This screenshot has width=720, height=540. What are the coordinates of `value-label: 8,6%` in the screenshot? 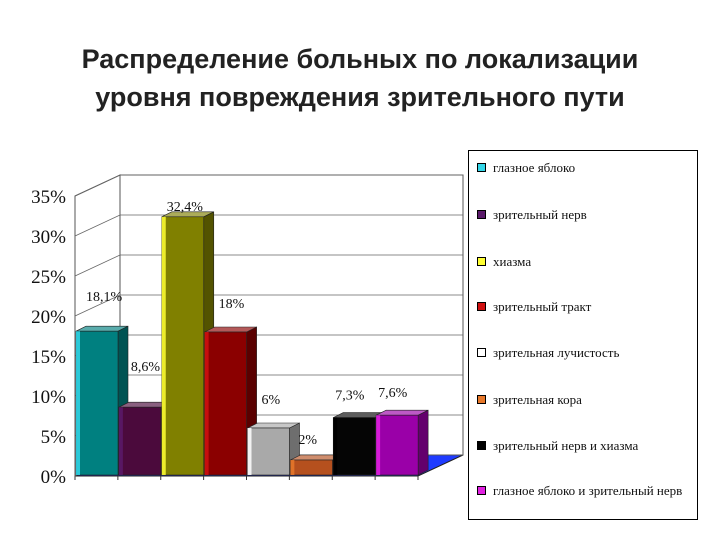 It's located at (146, 367).